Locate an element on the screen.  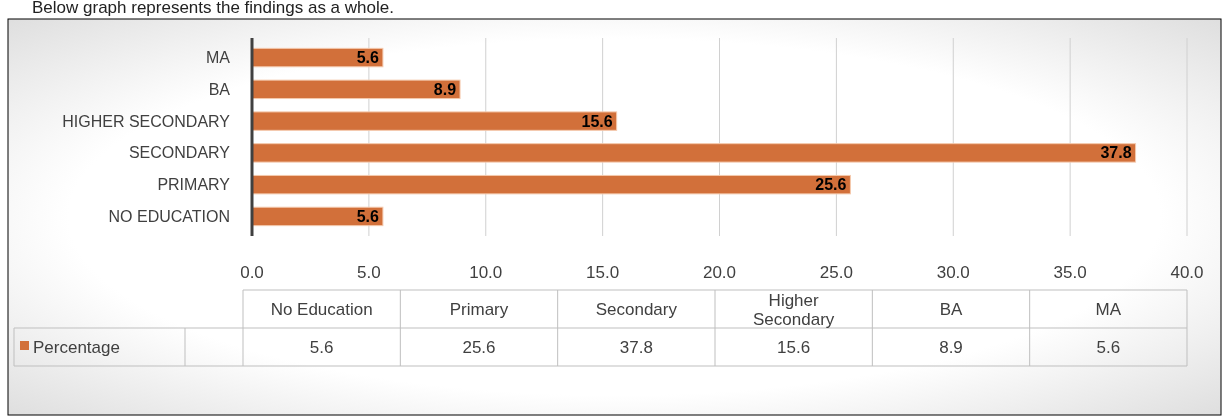
y-tick-label: MA is located at coordinates (218, 58).